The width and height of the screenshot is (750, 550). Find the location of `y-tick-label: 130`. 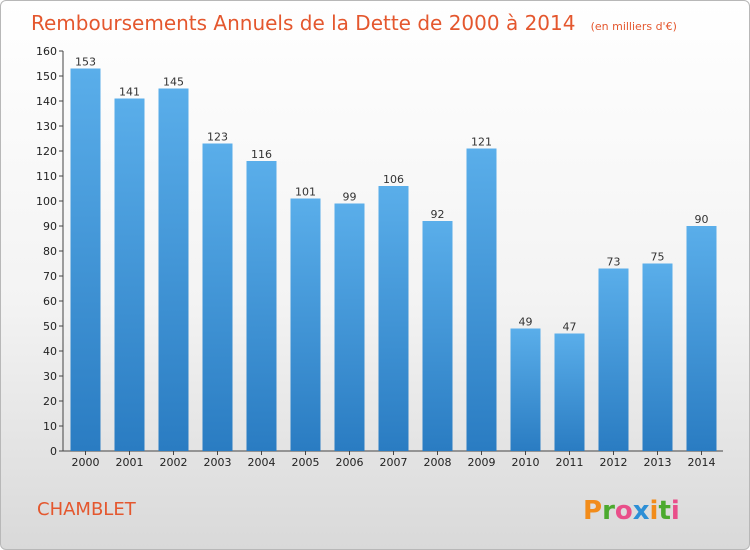

y-tick-label: 130 is located at coordinates (46, 126).